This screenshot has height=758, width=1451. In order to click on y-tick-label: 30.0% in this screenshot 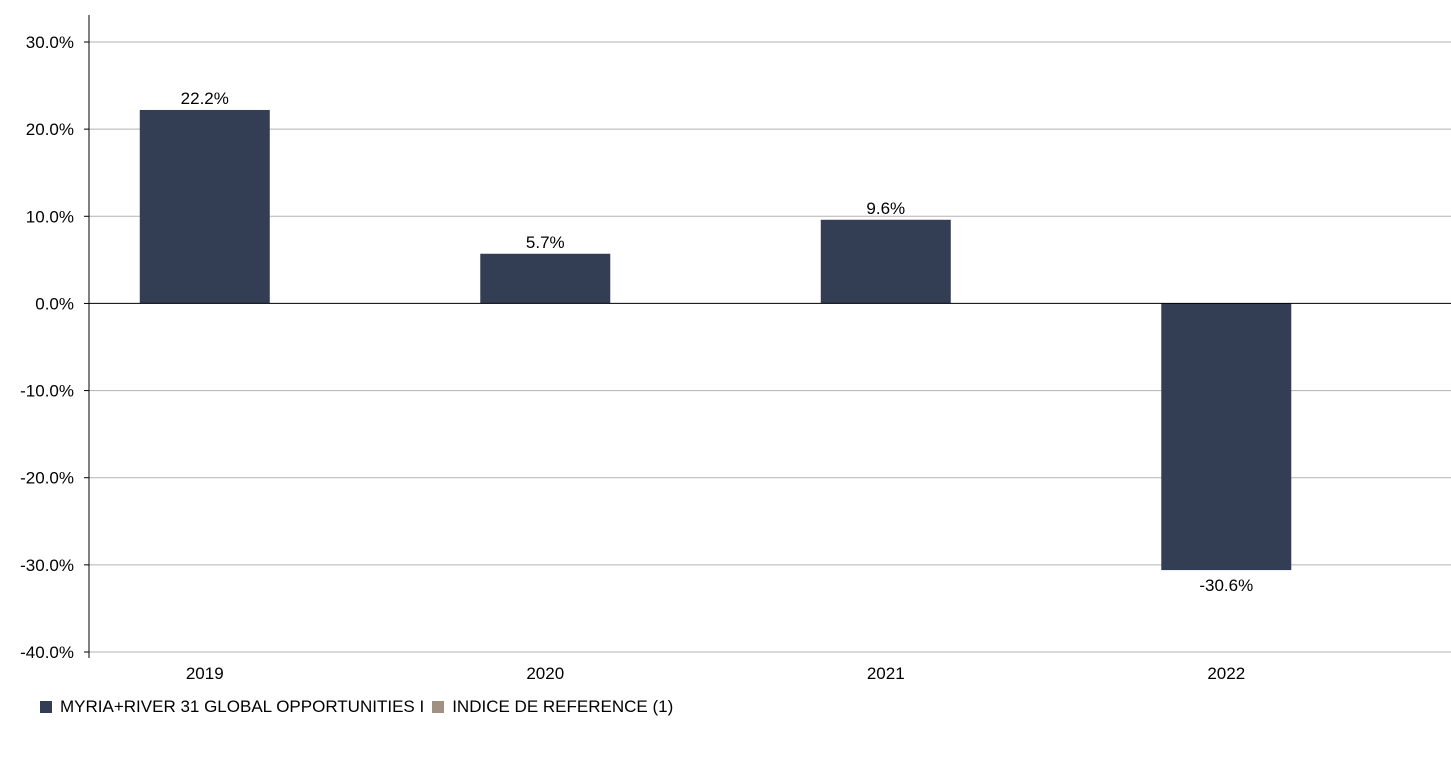, I will do `click(50, 42)`.